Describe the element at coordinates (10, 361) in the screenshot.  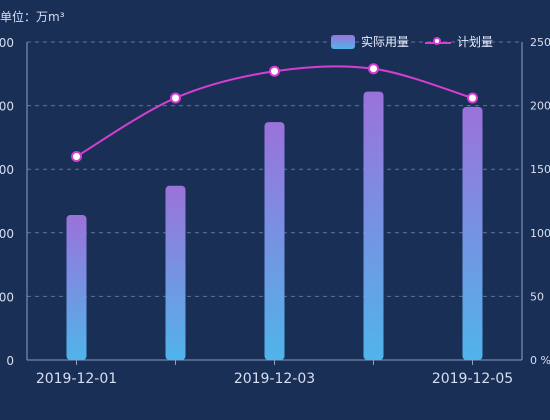
I see `left-axis-tick-label: 0` at that location.